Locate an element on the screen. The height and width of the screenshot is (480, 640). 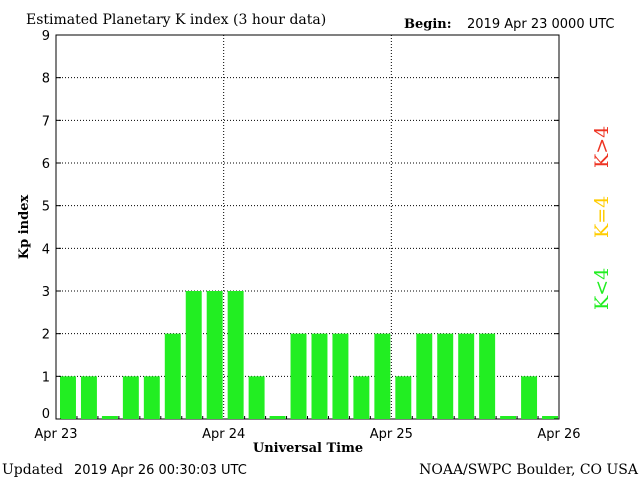
legend-mid: K=4 is located at coordinates (602, 217).